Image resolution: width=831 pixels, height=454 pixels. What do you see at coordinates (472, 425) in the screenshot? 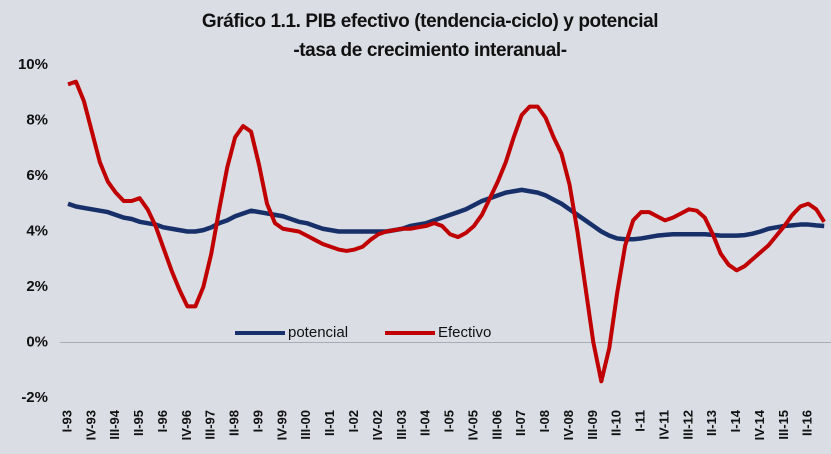
I see `x-tick-label: IV-05` at bounding box center [472, 425].